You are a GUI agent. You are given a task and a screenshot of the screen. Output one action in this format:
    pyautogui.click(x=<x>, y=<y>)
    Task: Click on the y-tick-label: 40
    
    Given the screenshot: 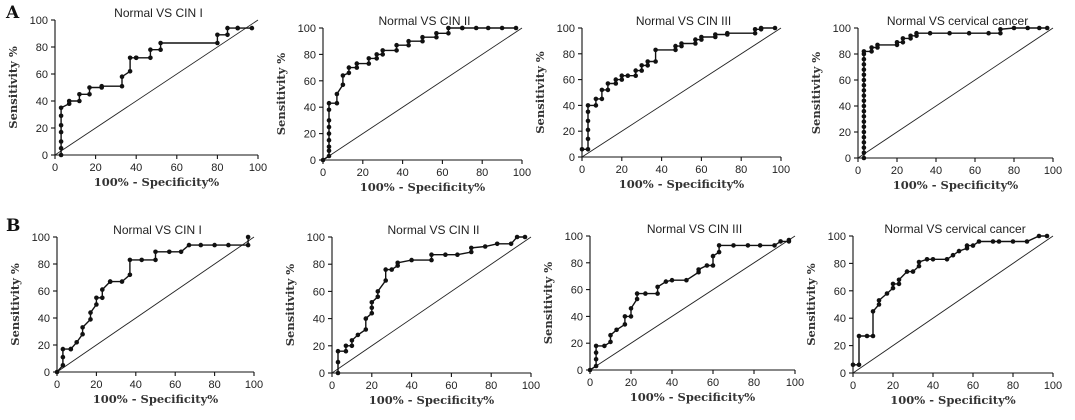 What is the action you would take?
    pyautogui.click(x=44, y=319)
    